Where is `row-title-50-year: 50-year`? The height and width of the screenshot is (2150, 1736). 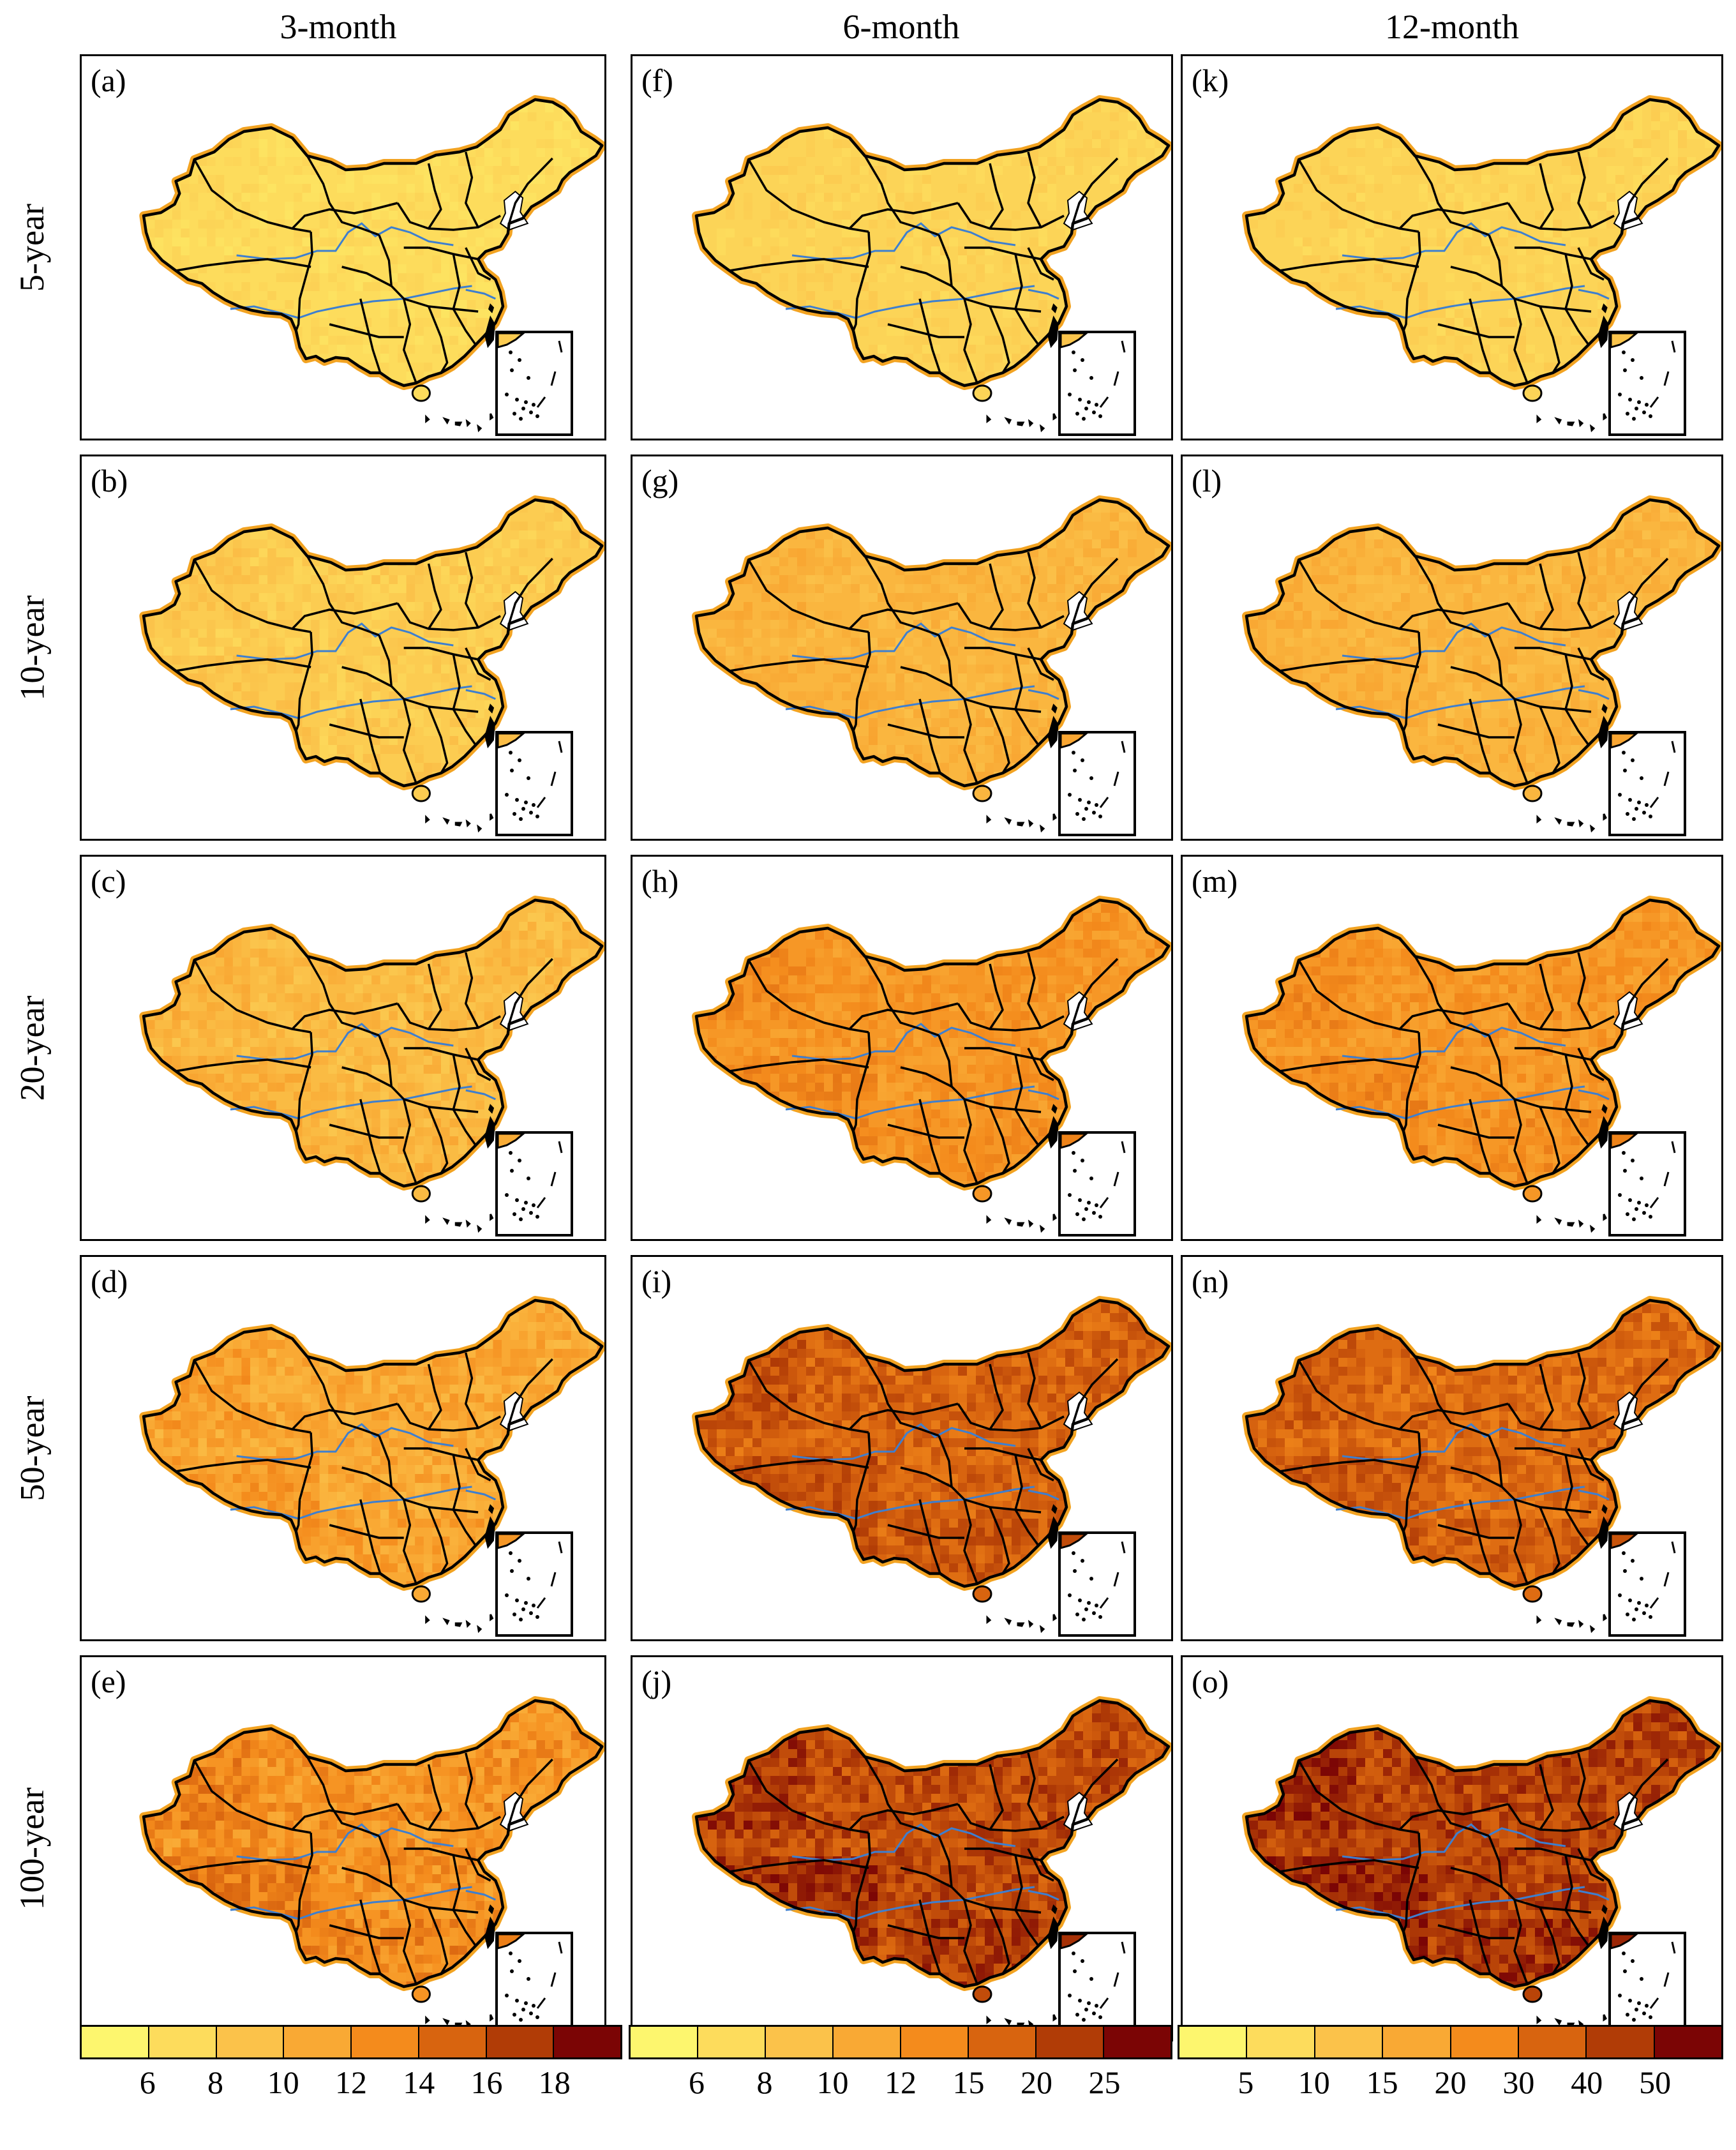 row-title-50-year: 50-year is located at coordinates (32, 1448).